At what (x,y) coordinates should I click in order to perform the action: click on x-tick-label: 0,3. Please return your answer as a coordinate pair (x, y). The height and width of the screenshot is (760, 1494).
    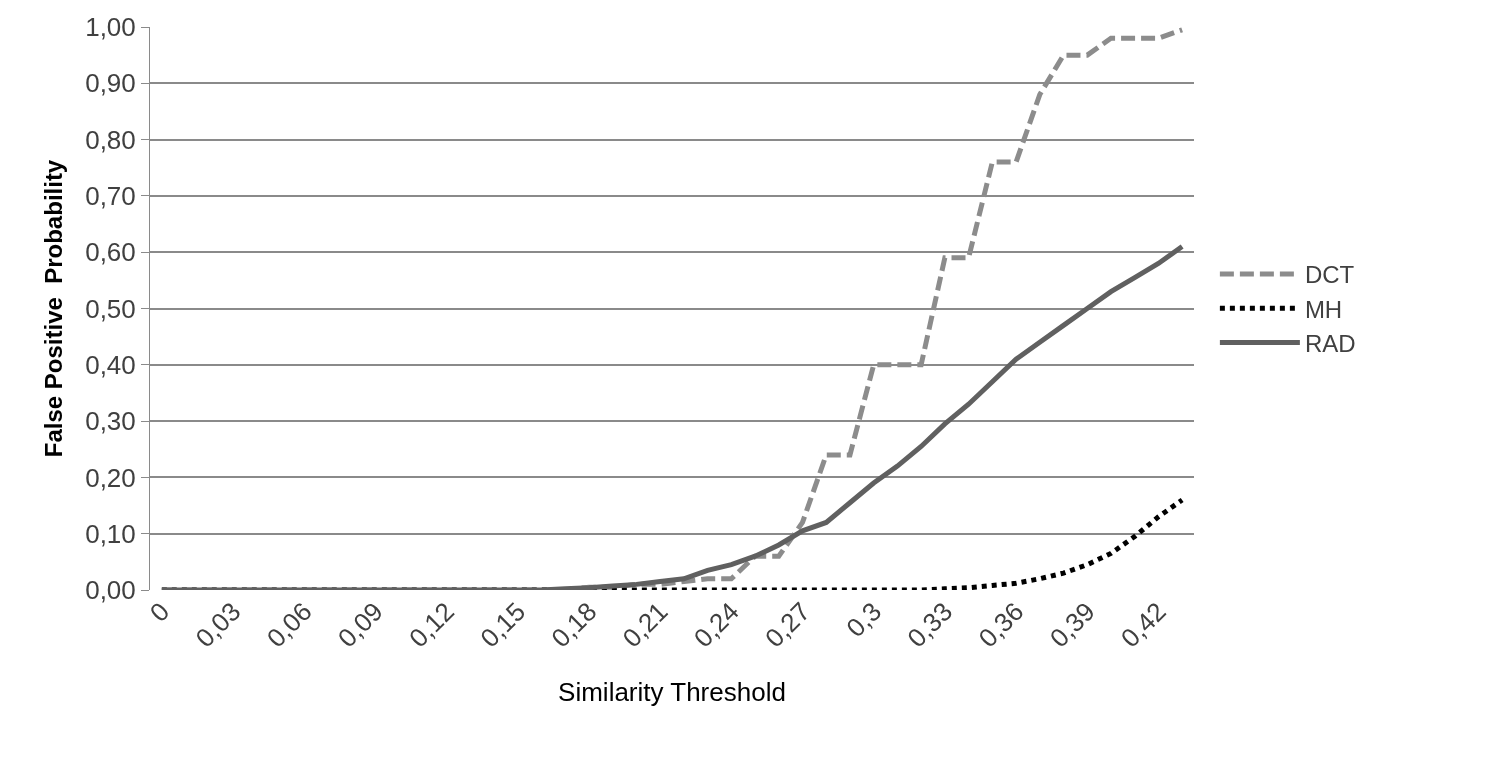
    Looking at the image, I should click on (864, 619).